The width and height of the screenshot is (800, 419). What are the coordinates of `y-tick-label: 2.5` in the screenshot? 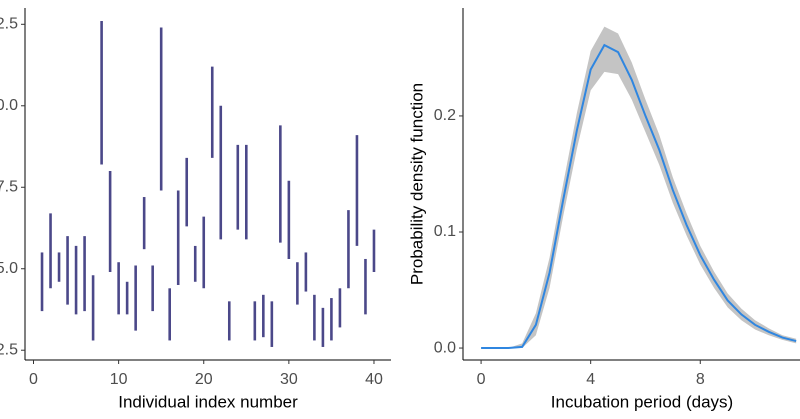 It's located at (9, 349).